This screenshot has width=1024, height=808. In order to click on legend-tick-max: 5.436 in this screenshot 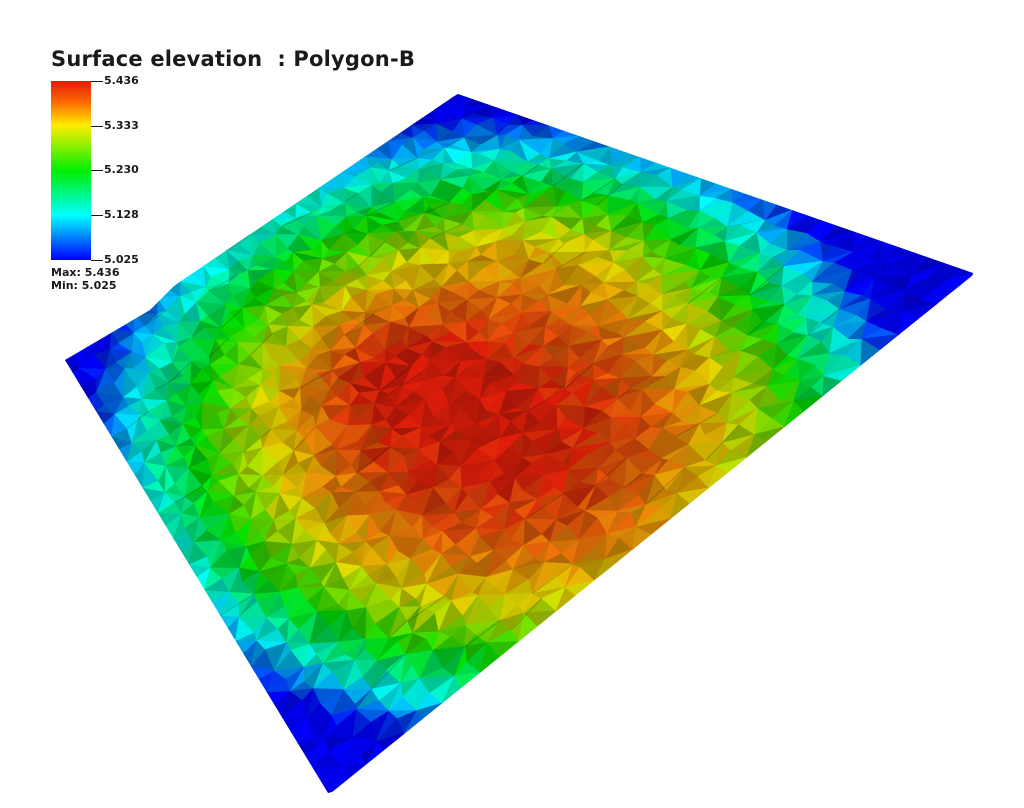, I will do `click(115, 81)`.